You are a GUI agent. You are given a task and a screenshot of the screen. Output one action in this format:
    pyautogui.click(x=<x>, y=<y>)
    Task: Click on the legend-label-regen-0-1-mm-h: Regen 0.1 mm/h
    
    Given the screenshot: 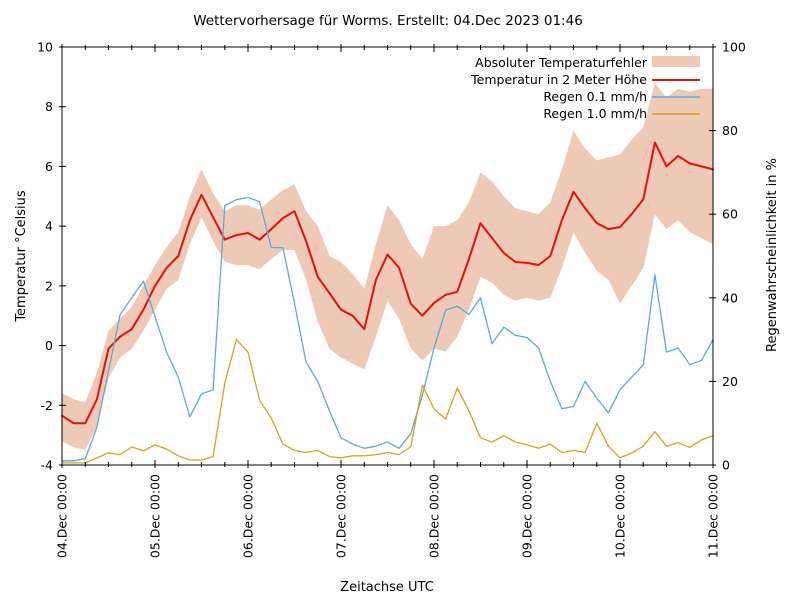 What is the action you would take?
    pyautogui.click(x=595, y=96)
    